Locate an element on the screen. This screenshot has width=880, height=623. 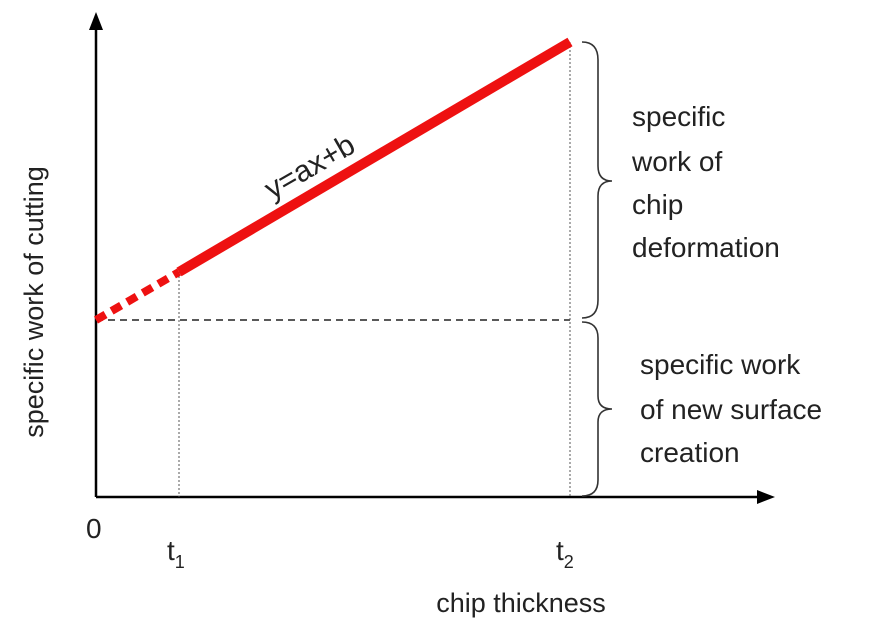
x-axis-label: chip thickness is located at coordinates (521, 603).